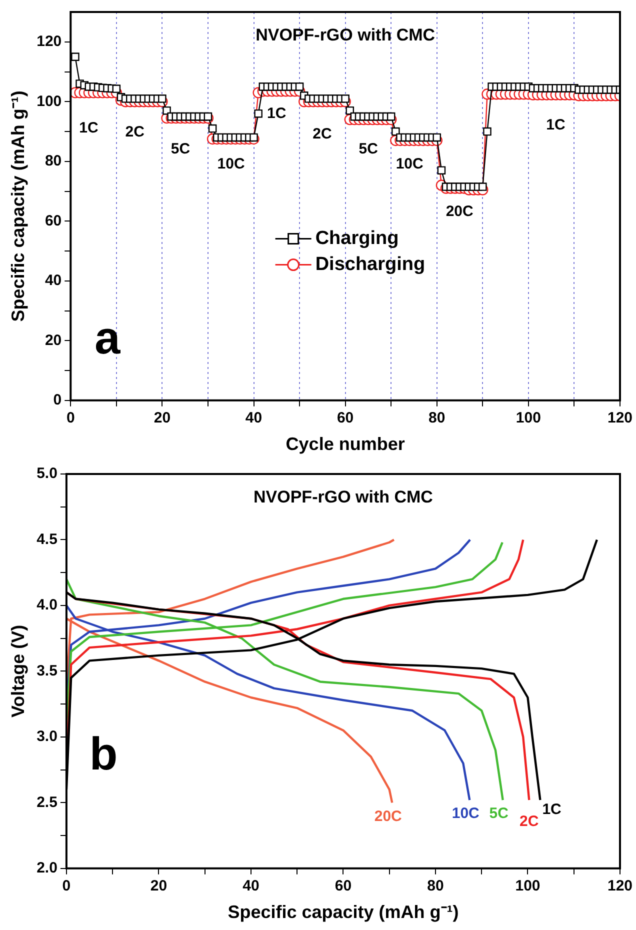 Image resolution: width=636 pixels, height=930 pixels. I want to click on y-tick-label: 5.0, so click(47, 473).